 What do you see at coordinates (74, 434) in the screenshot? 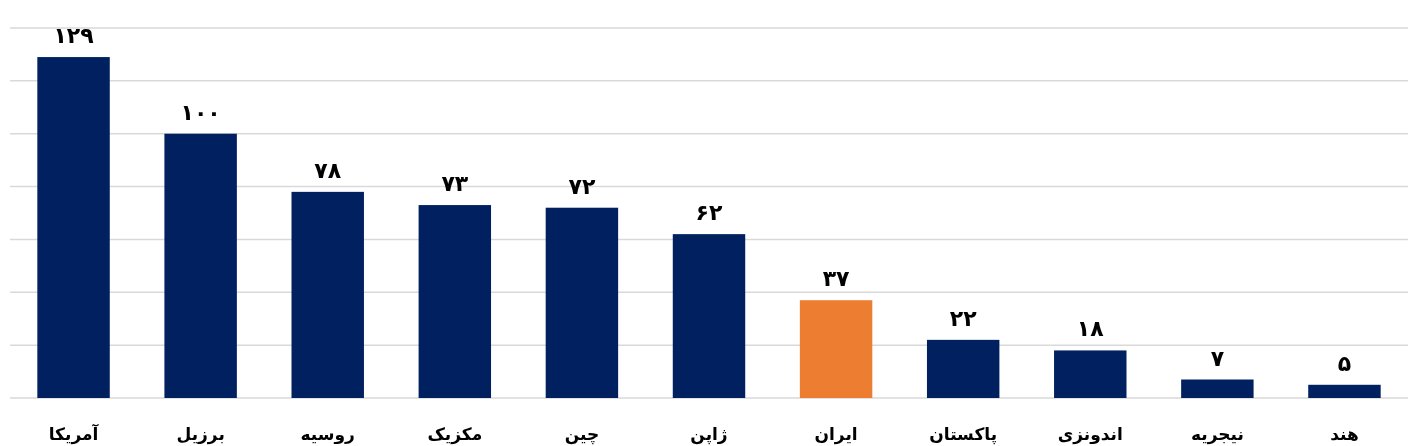
I see `x-tick-label: آمریکا` at bounding box center [74, 434].